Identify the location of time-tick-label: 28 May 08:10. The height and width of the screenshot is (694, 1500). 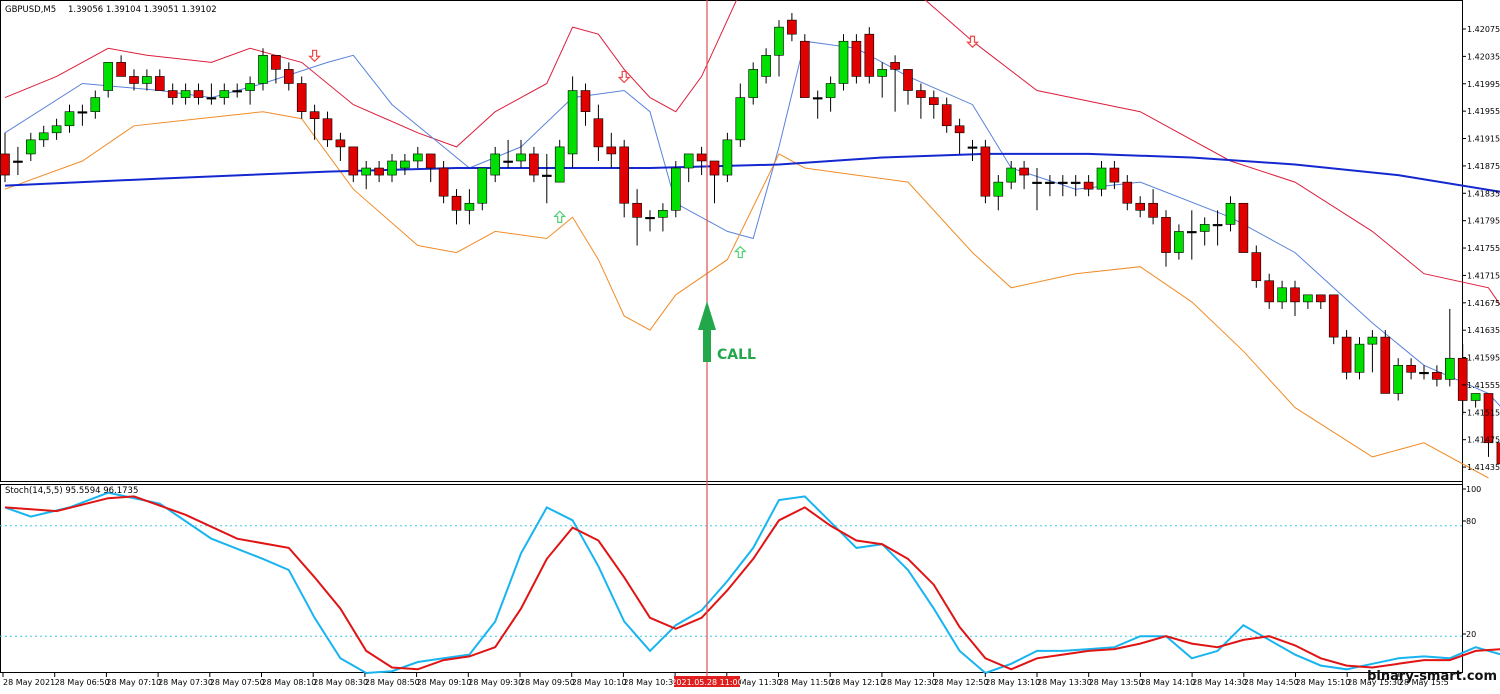
(289, 682).